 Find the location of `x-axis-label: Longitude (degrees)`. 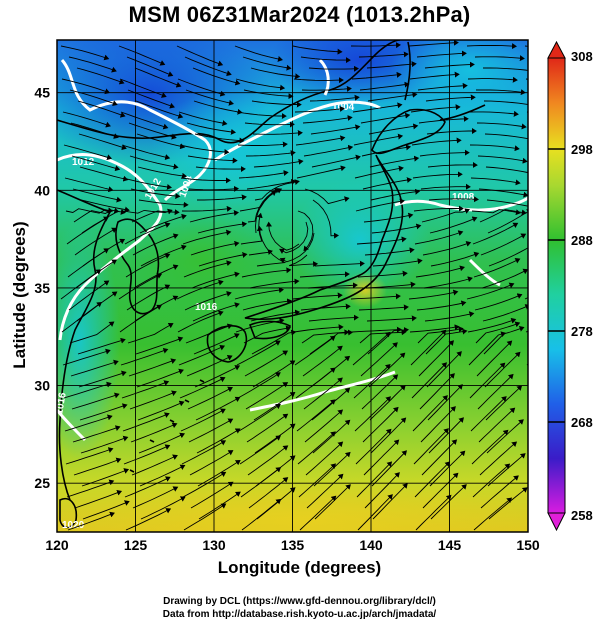

x-axis-label: Longitude (degrees) is located at coordinates (299, 567).